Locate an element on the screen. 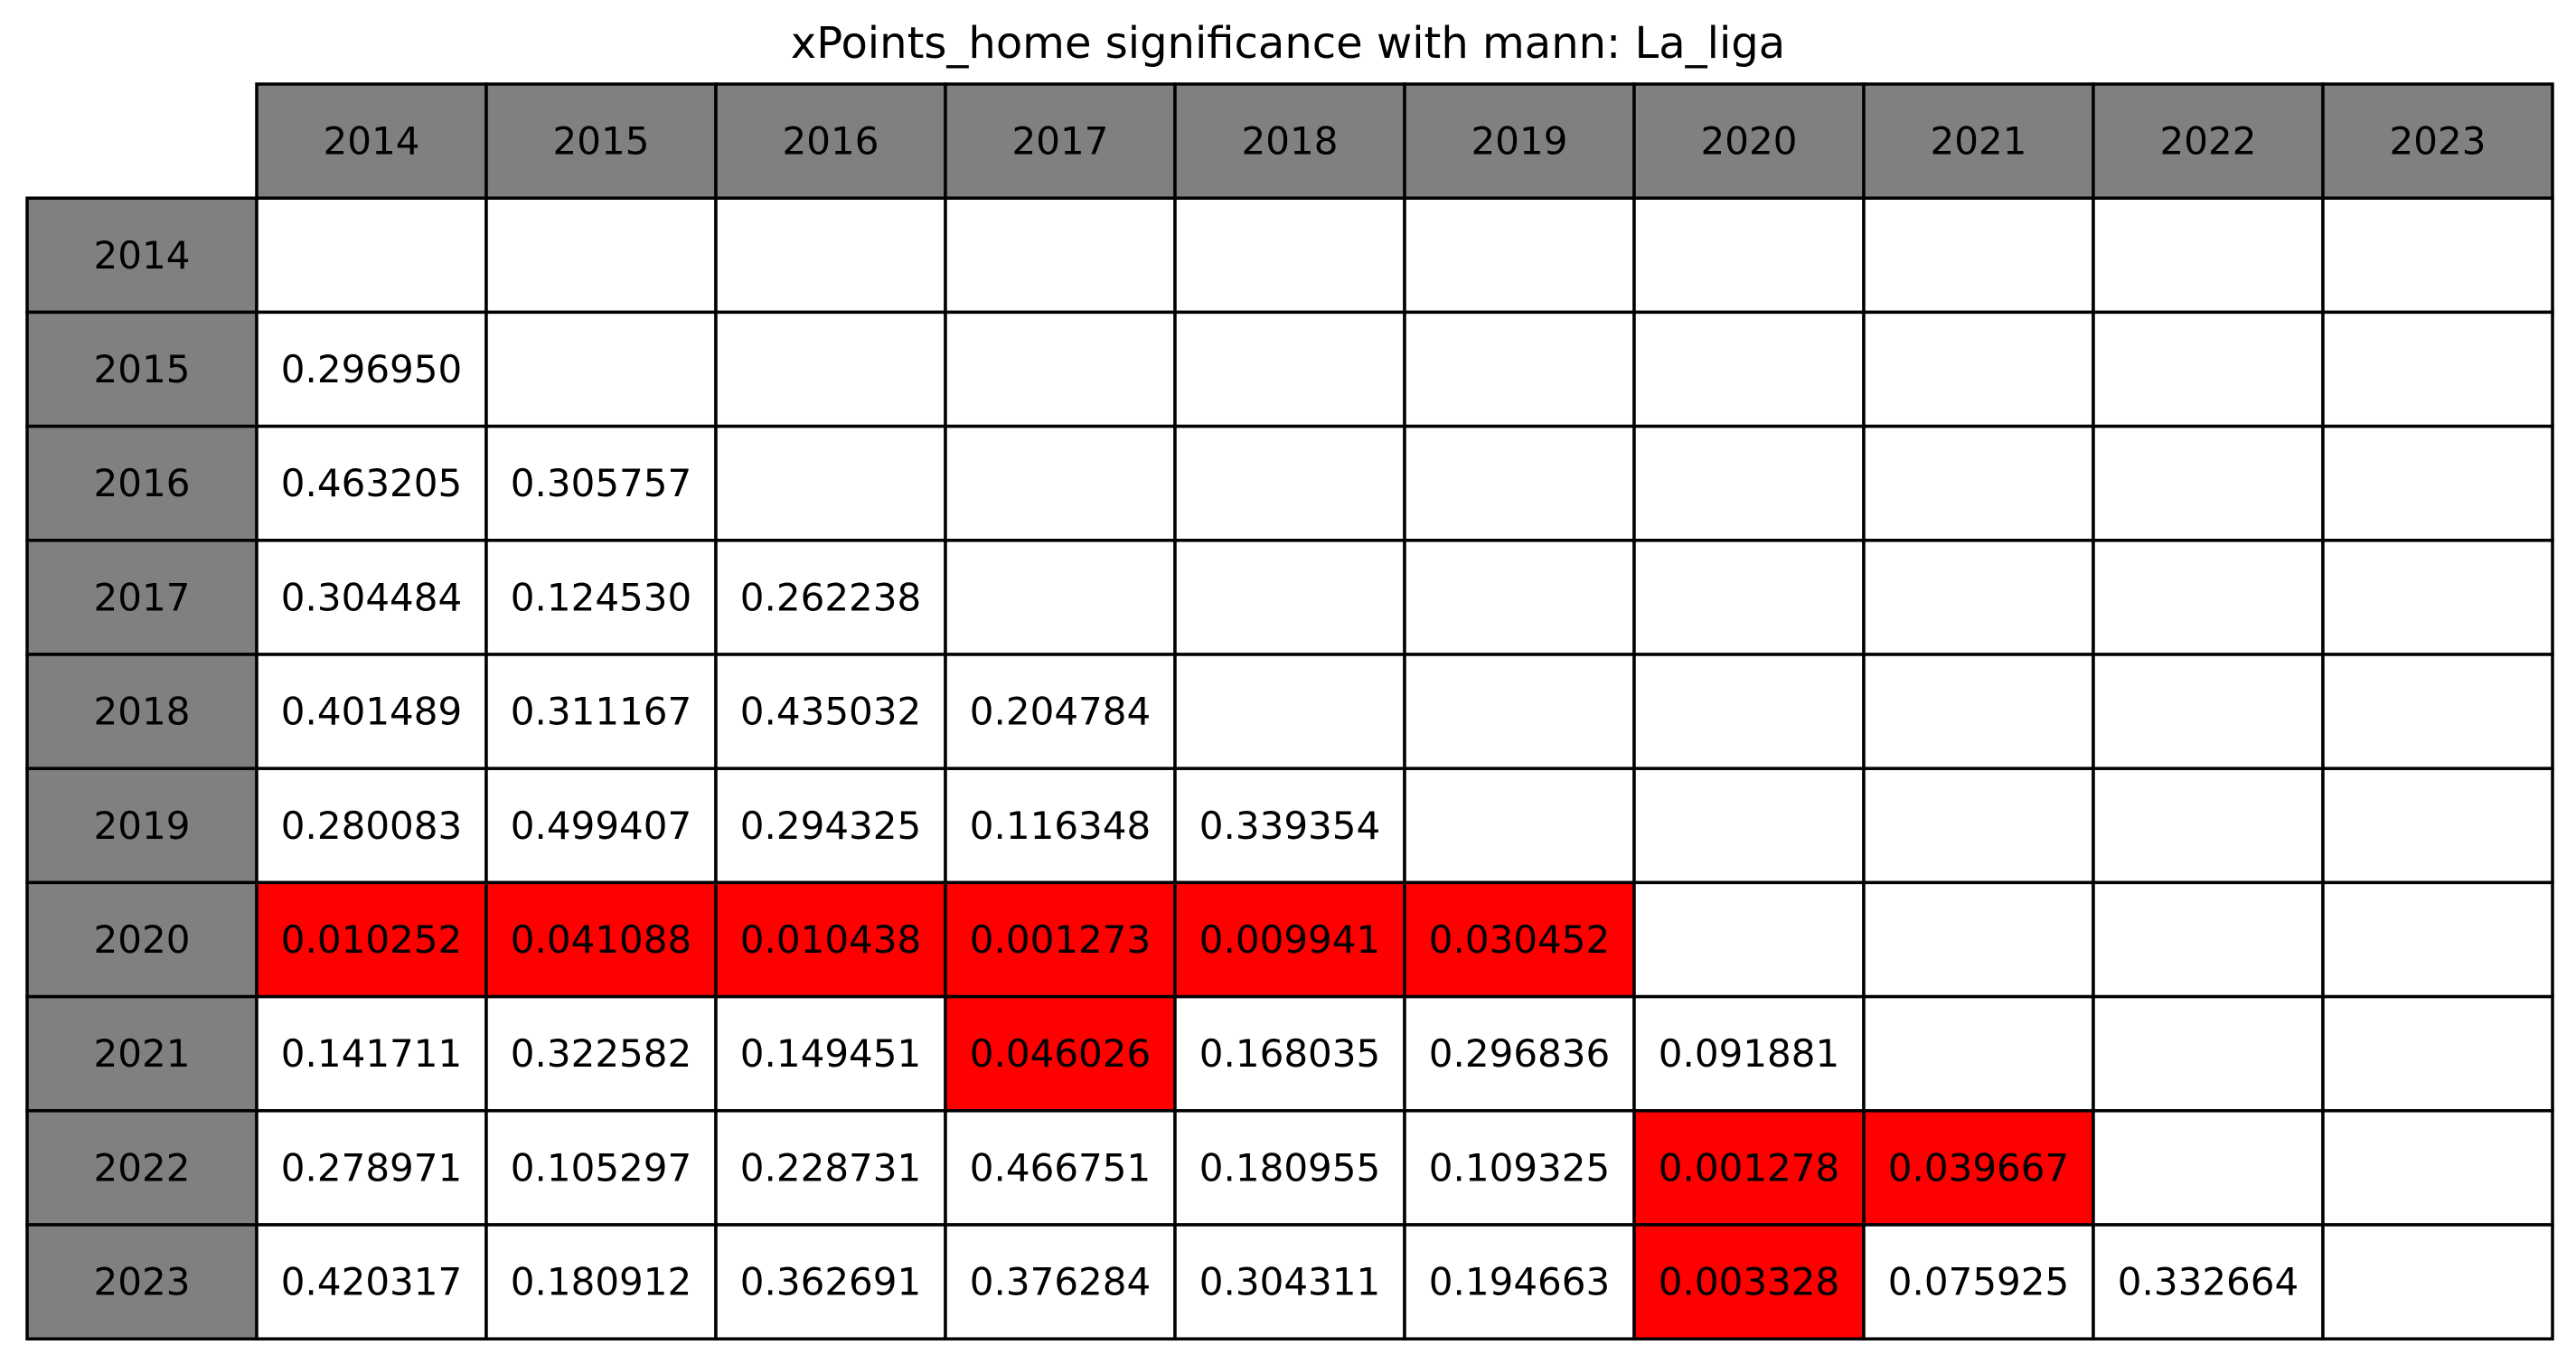 This screenshot has height=1364, width=2576. cell-value: 0.376284 is located at coordinates (1061, 1282).